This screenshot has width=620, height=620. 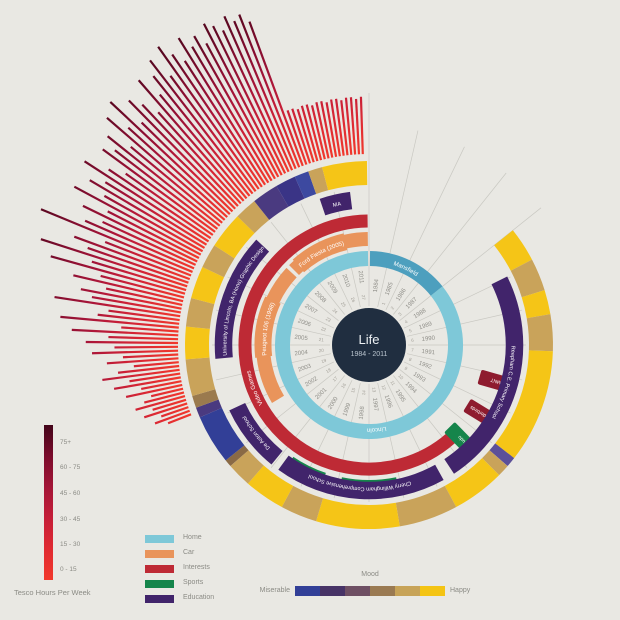 What do you see at coordinates (428, 353) in the screenshot?
I see `svg-text: 1991` at bounding box center [428, 353].